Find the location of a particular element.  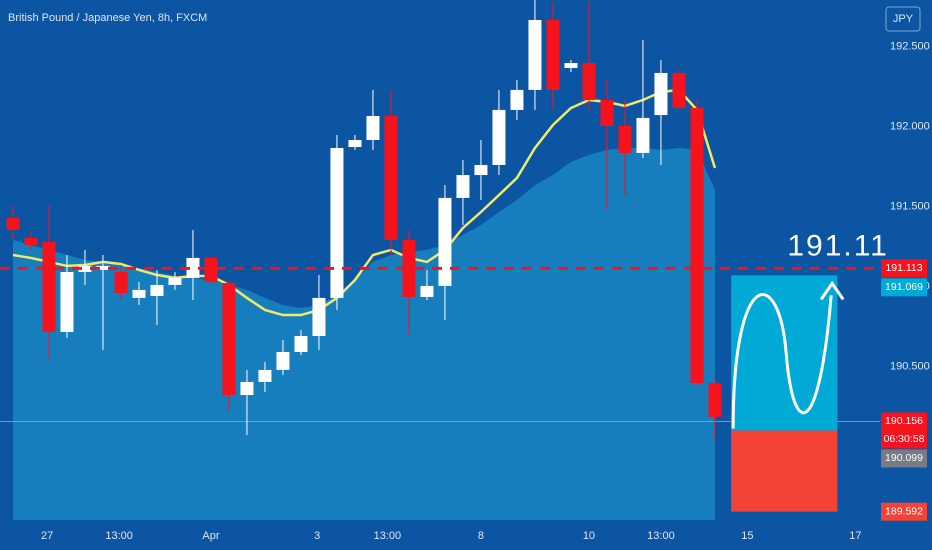

y-tick-label: 191.500 is located at coordinates (910, 206).